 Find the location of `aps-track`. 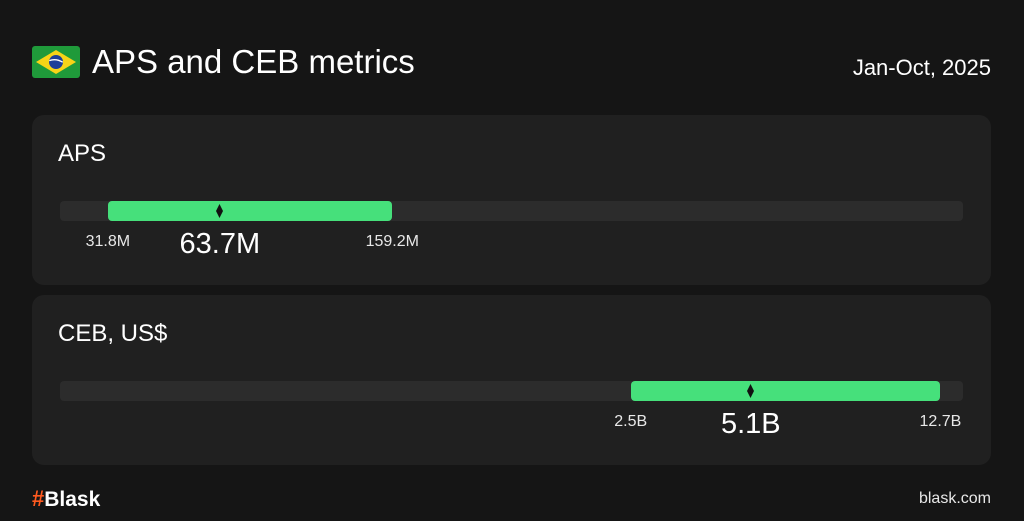

aps-track is located at coordinates (511, 211).